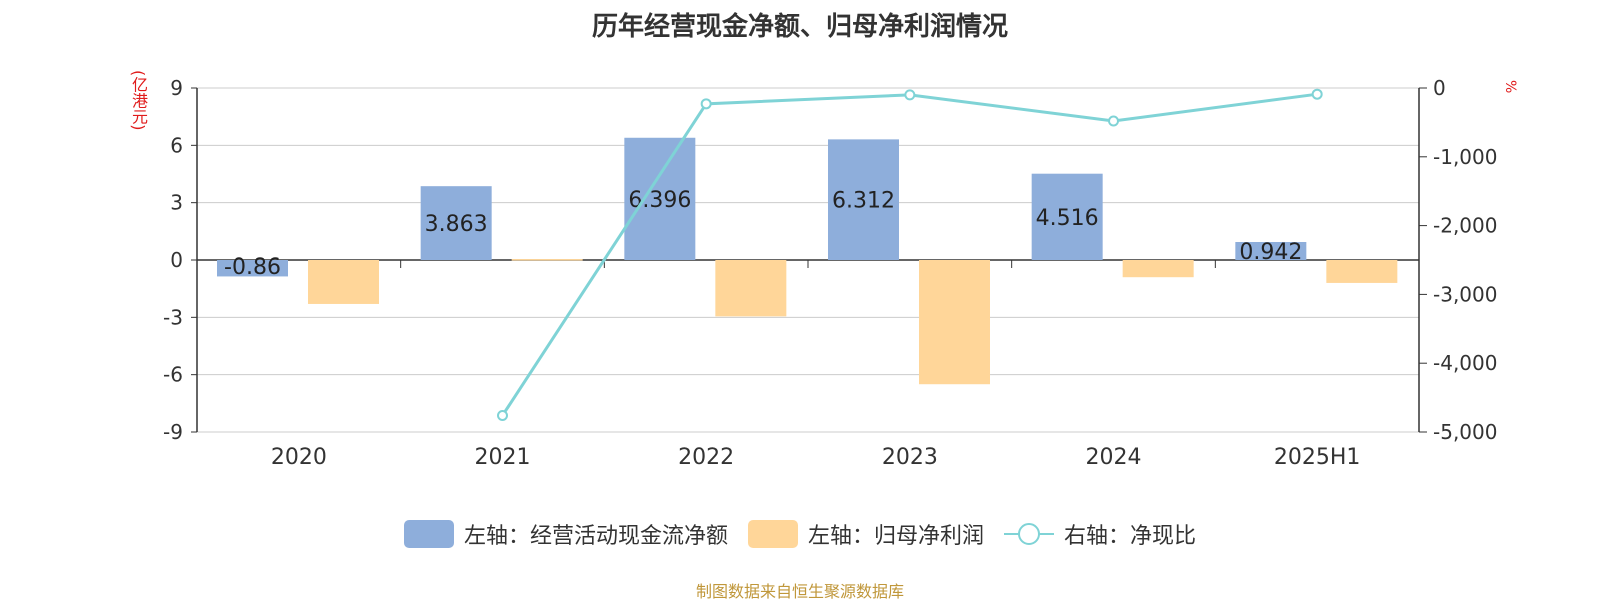 The image size is (1600, 602). Describe the element at coordinates (176, 145) in the screenshot. I see `left-tick-label: 6` at that location.